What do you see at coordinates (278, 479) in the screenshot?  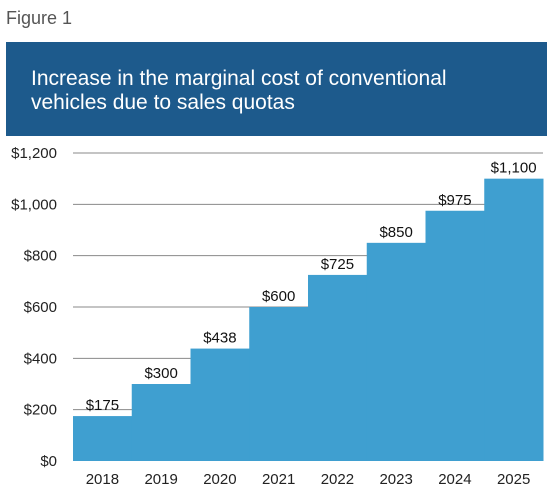 I see `x-tick-label: 2021` at bounding box center [278, 479].